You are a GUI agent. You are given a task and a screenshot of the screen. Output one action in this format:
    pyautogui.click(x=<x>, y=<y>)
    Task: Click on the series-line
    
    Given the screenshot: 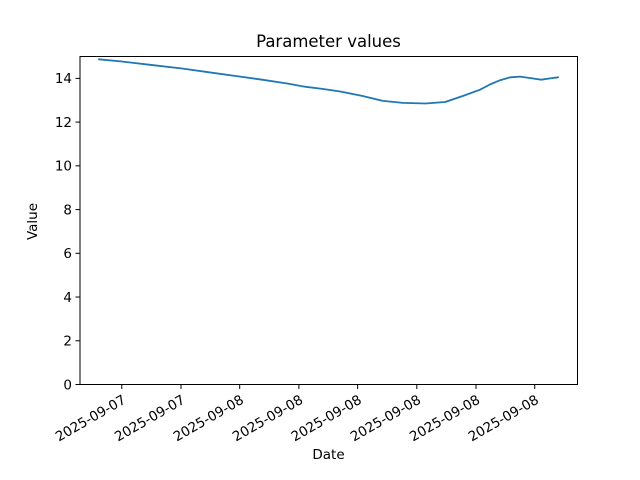 What is the action you would take?
    pyautogui.click(x=328, y=81)
    